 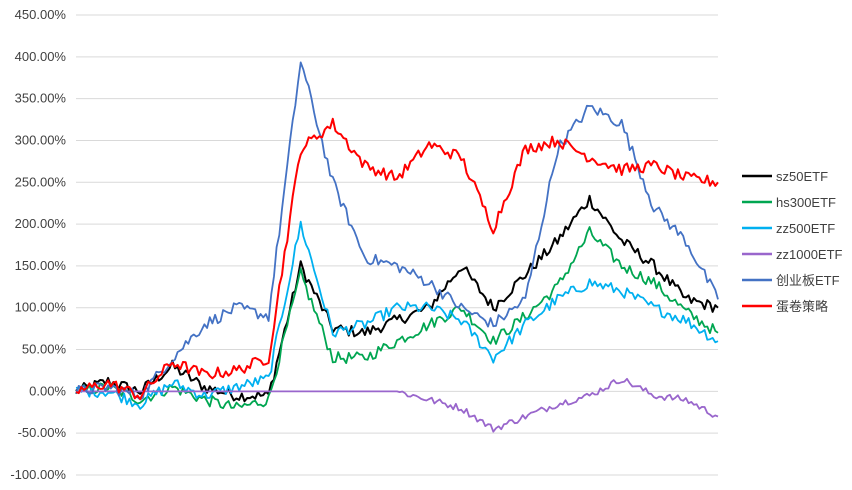 What do you see at coordinates (44, 349) in the screenshot?
I see `y-tick-label: 50.00%` at bounding box center [44, 349].